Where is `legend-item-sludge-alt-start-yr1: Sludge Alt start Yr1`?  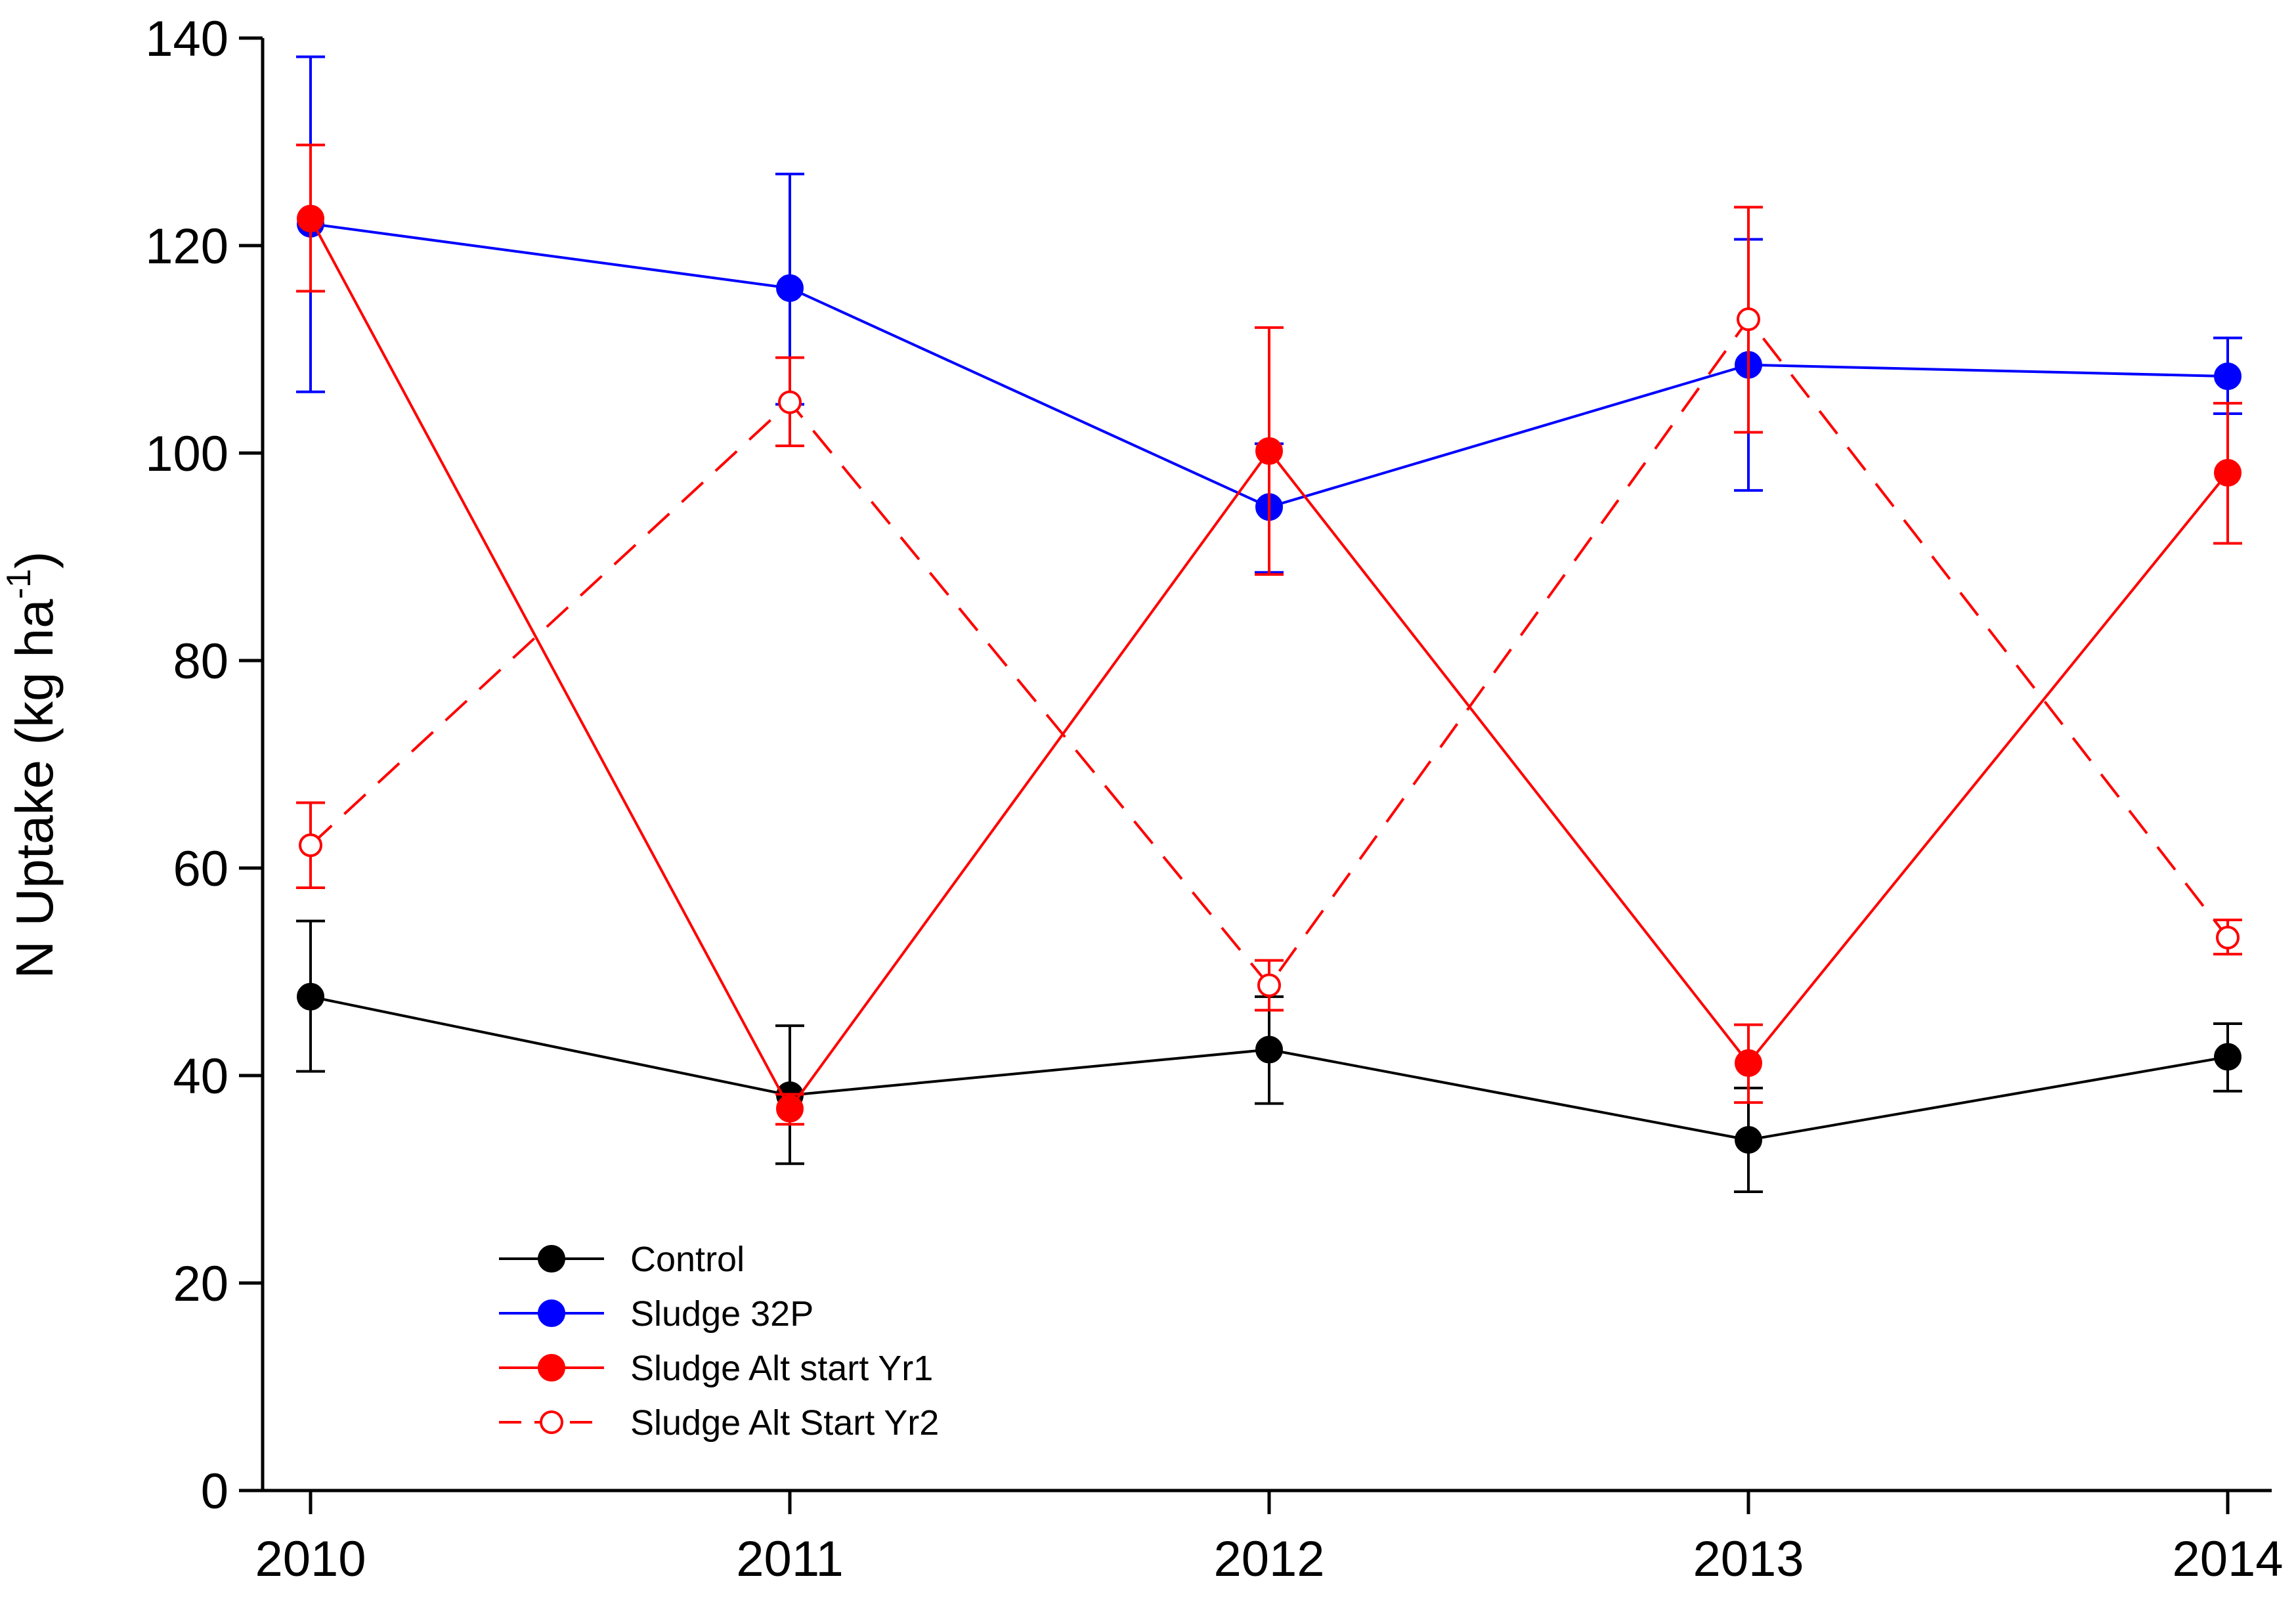 legend-item-sludge-alt-start-yr1: Sludge Alt start Yr1 is located at coordinates (716, 1368).